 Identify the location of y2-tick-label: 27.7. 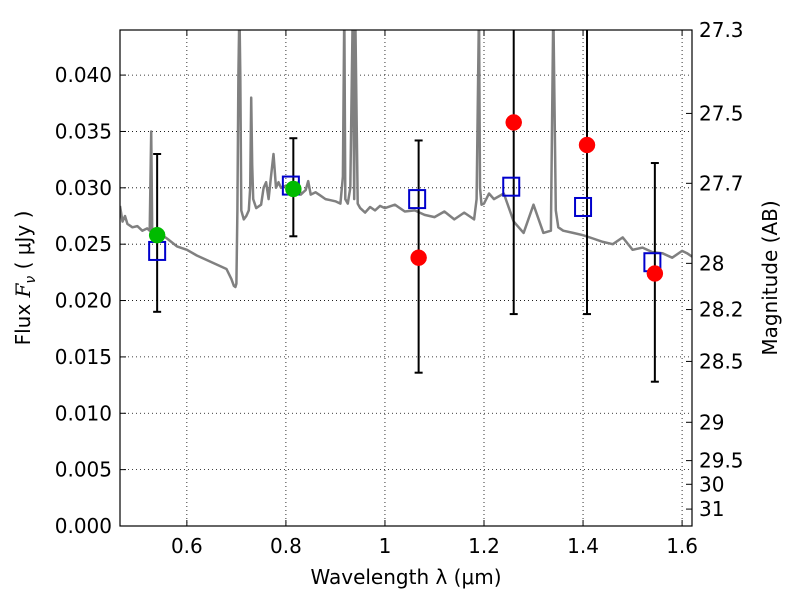
(721, 183).